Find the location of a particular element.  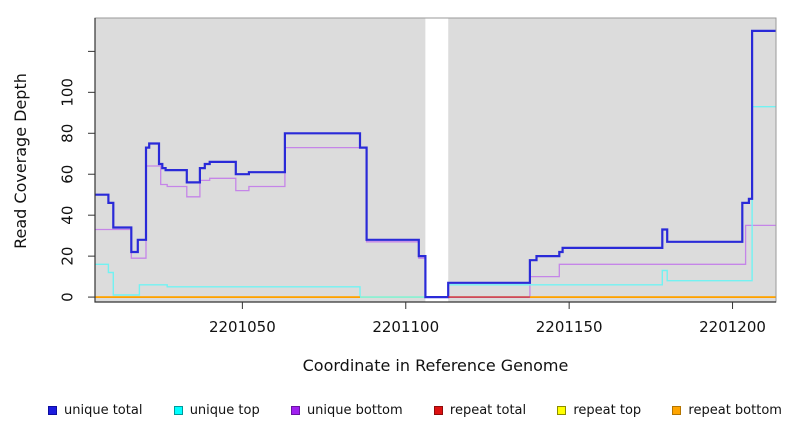

repeat-top-swatch-icon is located at coordinates (562, 410).